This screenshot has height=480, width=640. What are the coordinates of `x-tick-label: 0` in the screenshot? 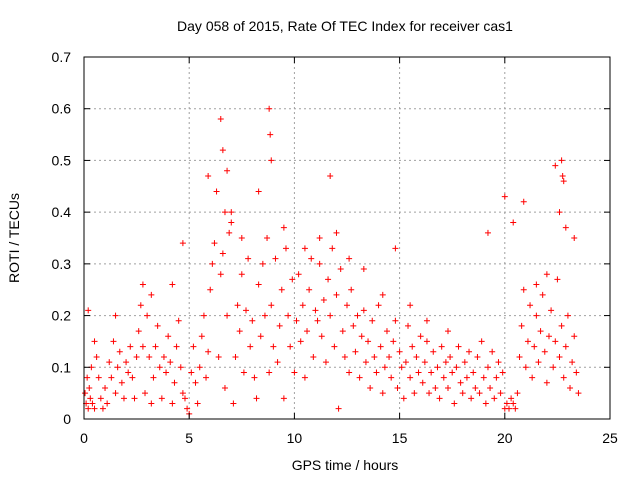 It's located at (84, 438).